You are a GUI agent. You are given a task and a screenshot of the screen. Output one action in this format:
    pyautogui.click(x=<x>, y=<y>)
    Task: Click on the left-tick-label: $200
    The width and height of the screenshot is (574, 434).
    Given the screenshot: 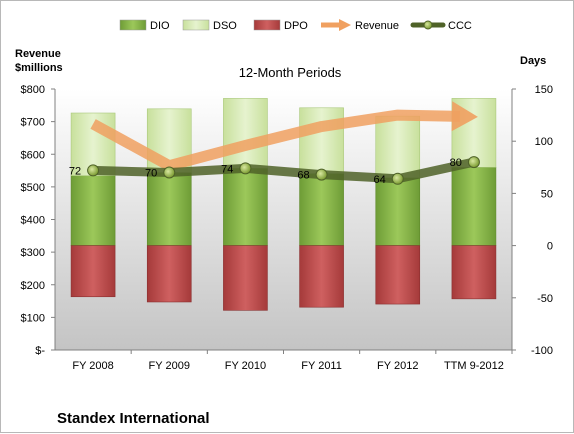 What is the action you would take?
    pyautogui.click(x=33, y=286)
    